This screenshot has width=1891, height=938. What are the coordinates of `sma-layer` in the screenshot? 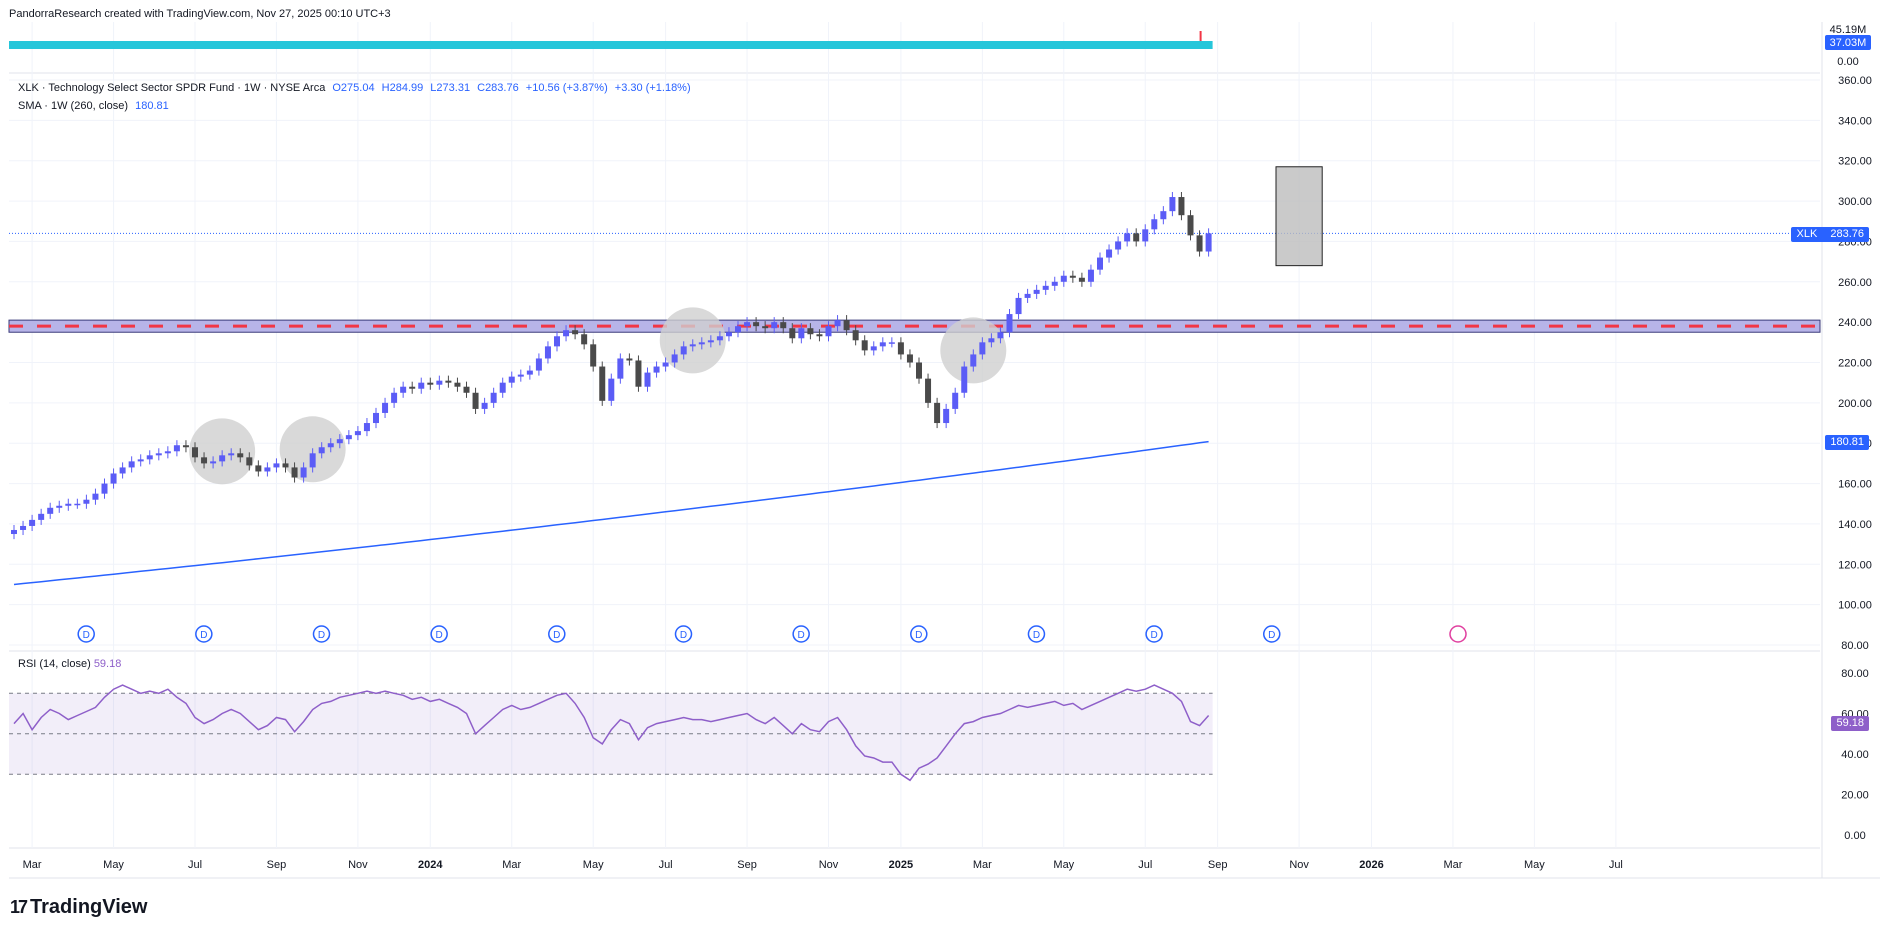 It's located at (611, 513).